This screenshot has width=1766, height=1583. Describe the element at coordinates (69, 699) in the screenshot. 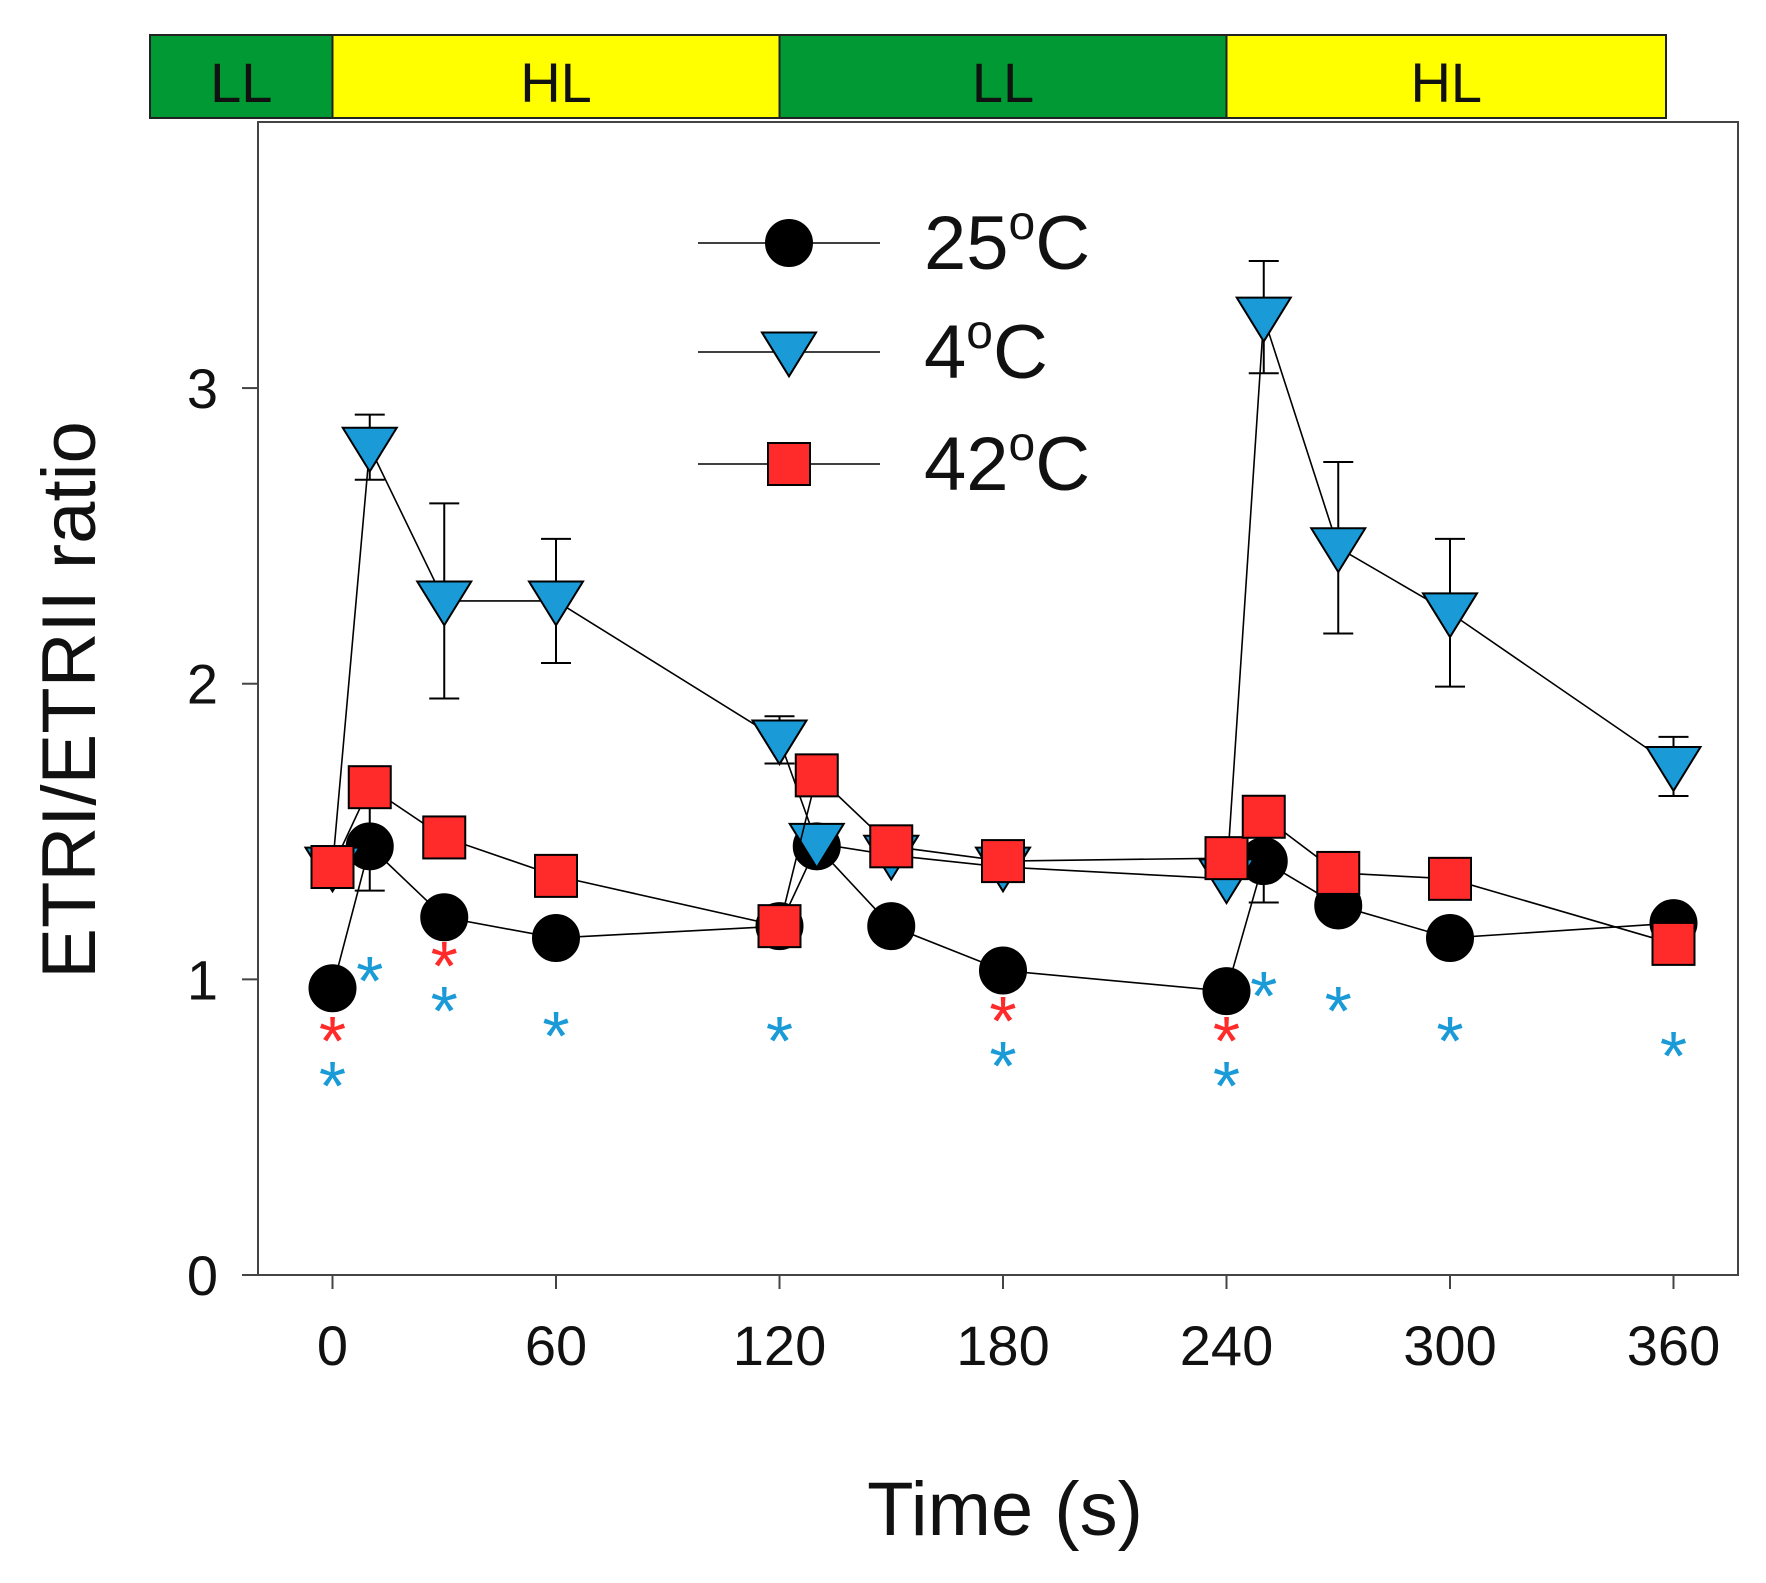

I see `y-axis-label: ETRI/ETRII ratio` at that location.